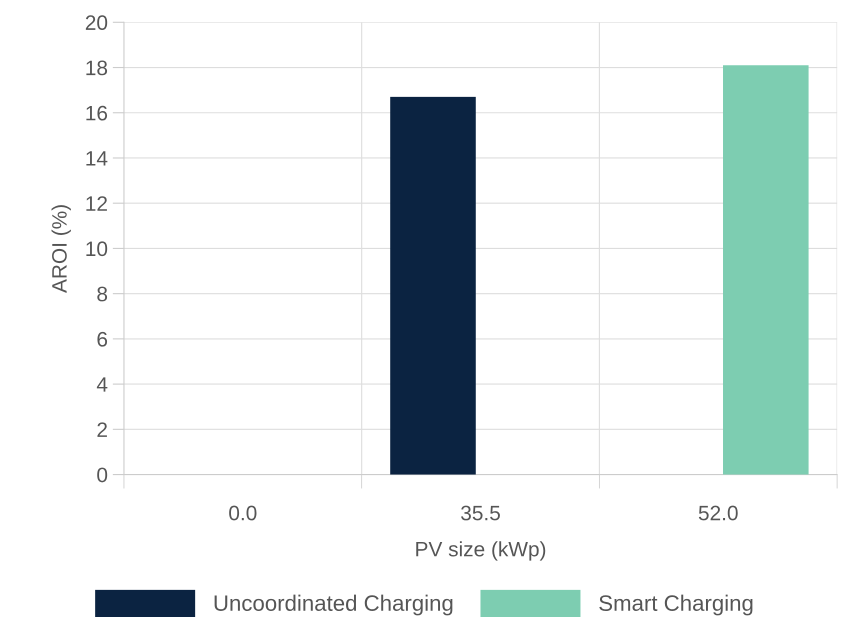  I want to click on y-tick-label: 12, so click(96, 203).